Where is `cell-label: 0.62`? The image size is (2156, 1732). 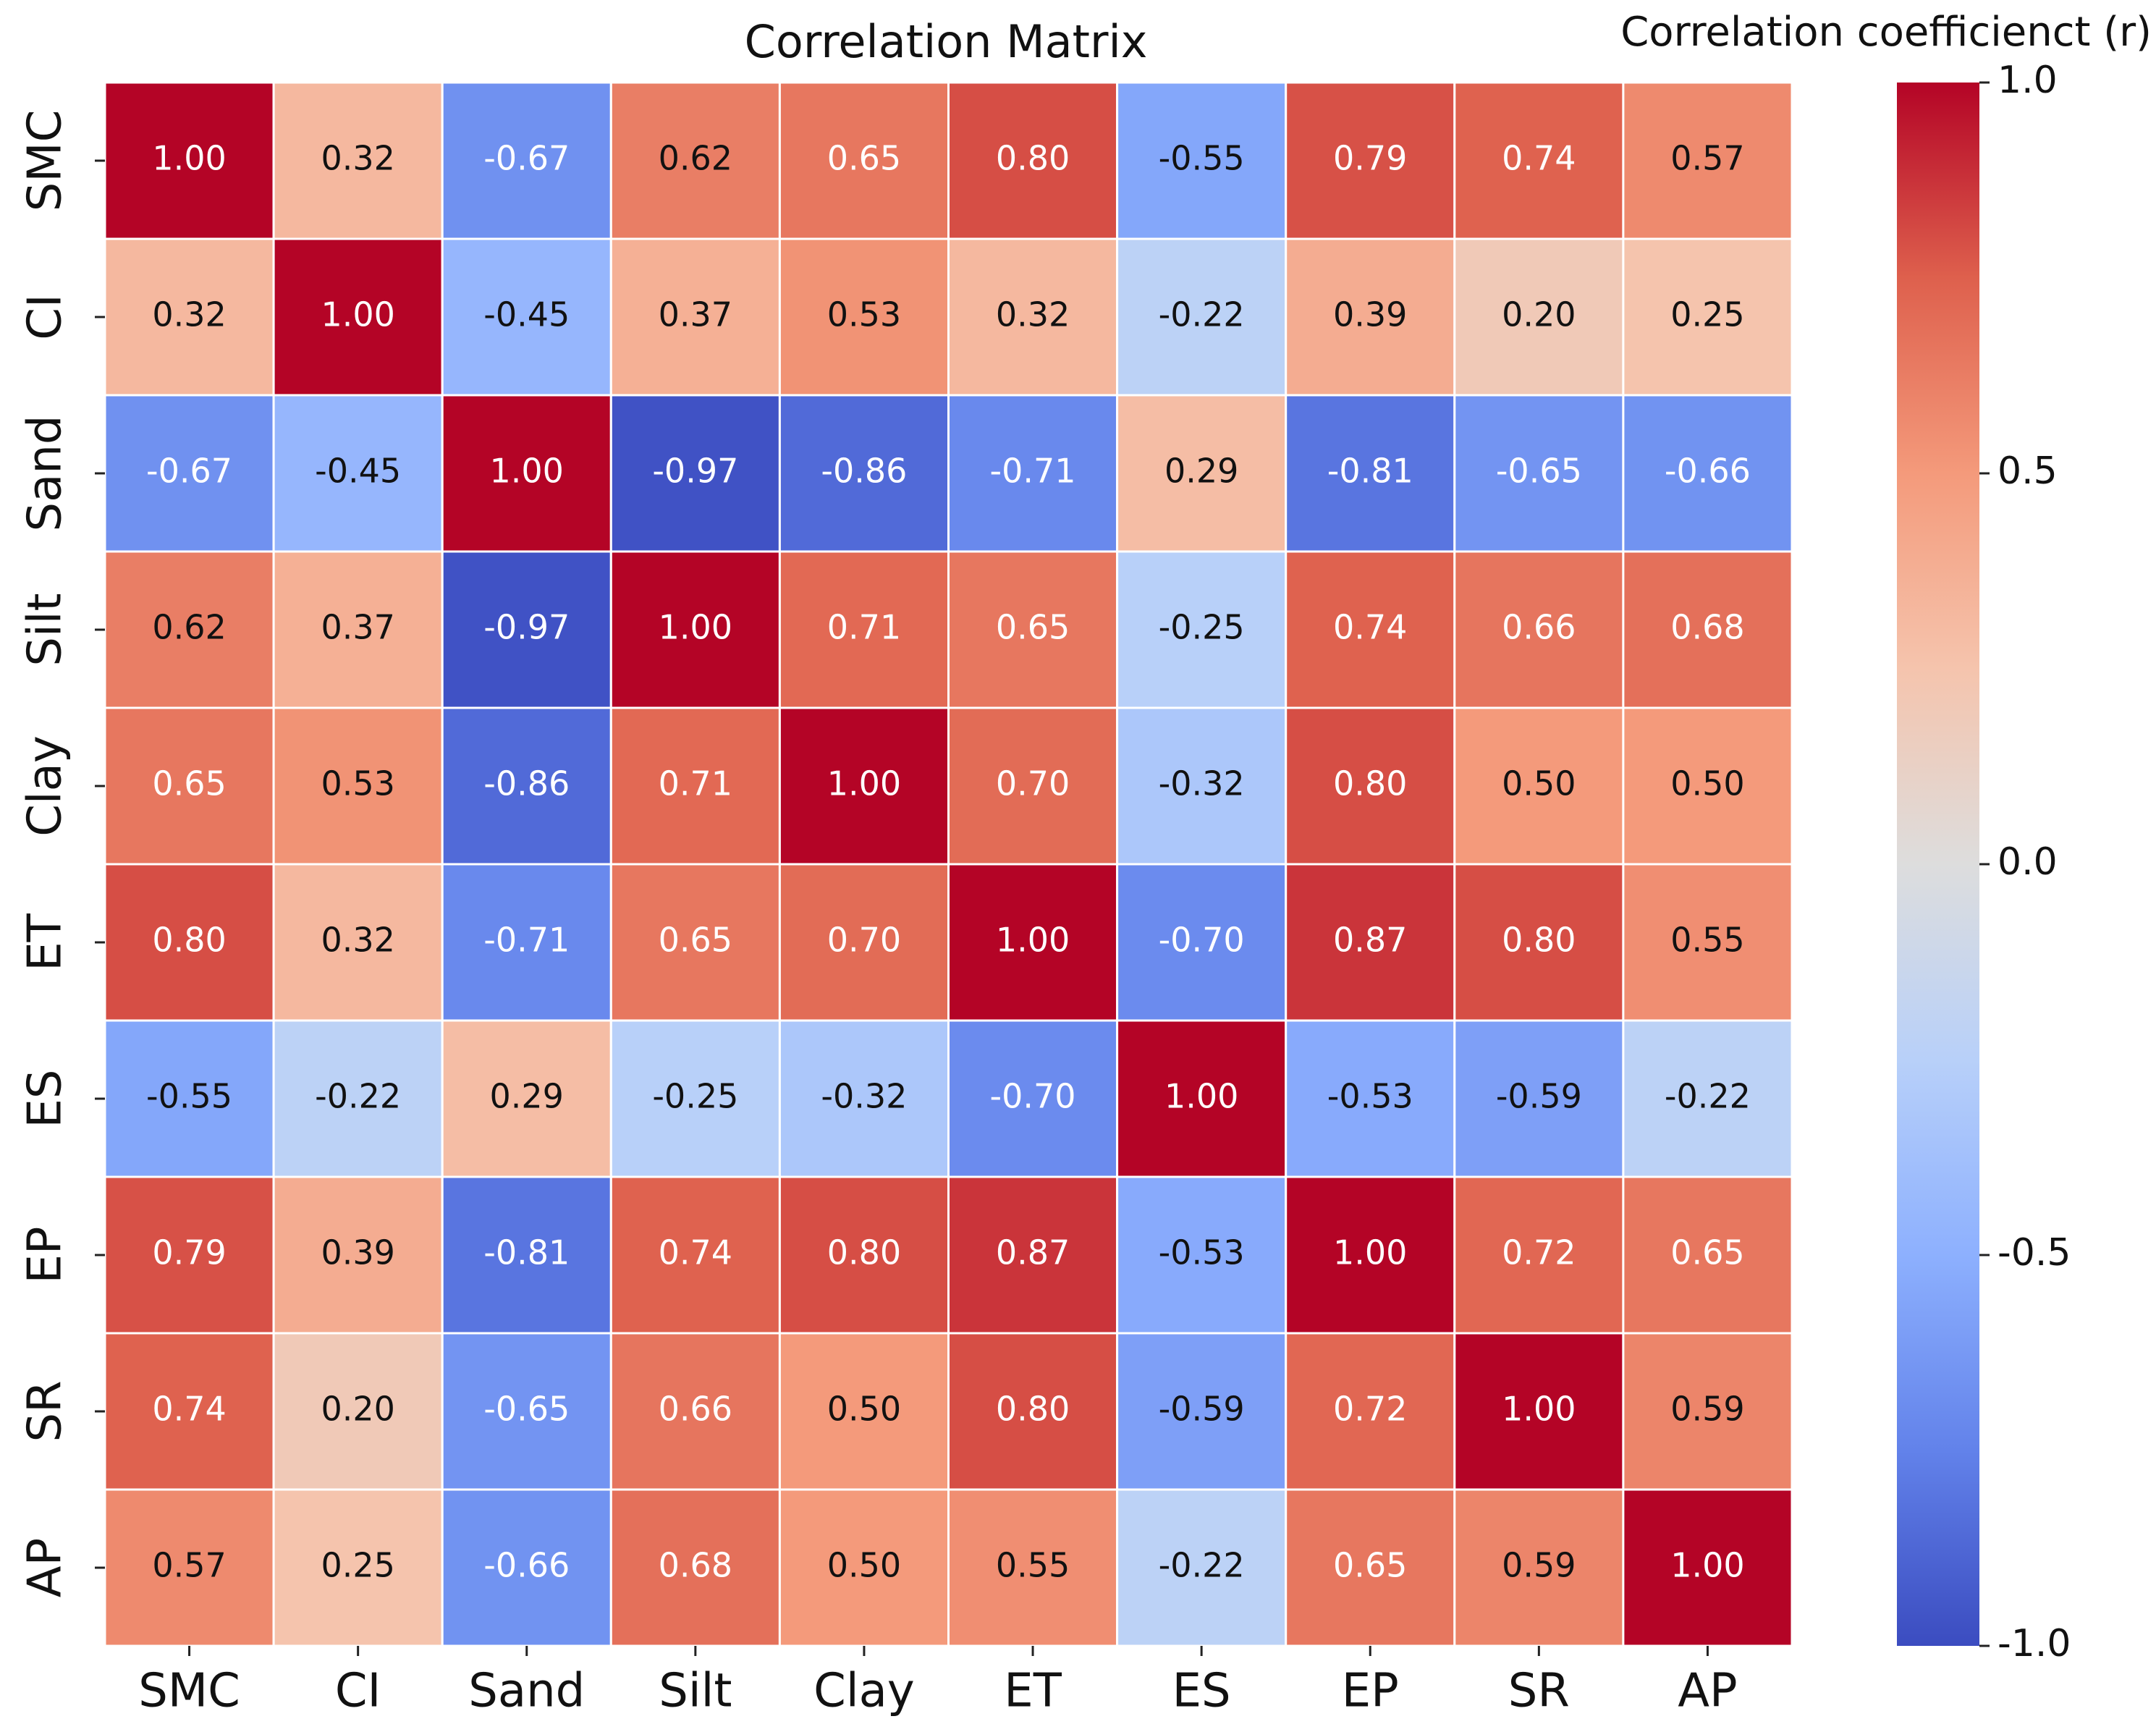 cell-label: 0.62 is located at coordinates (695, 158).